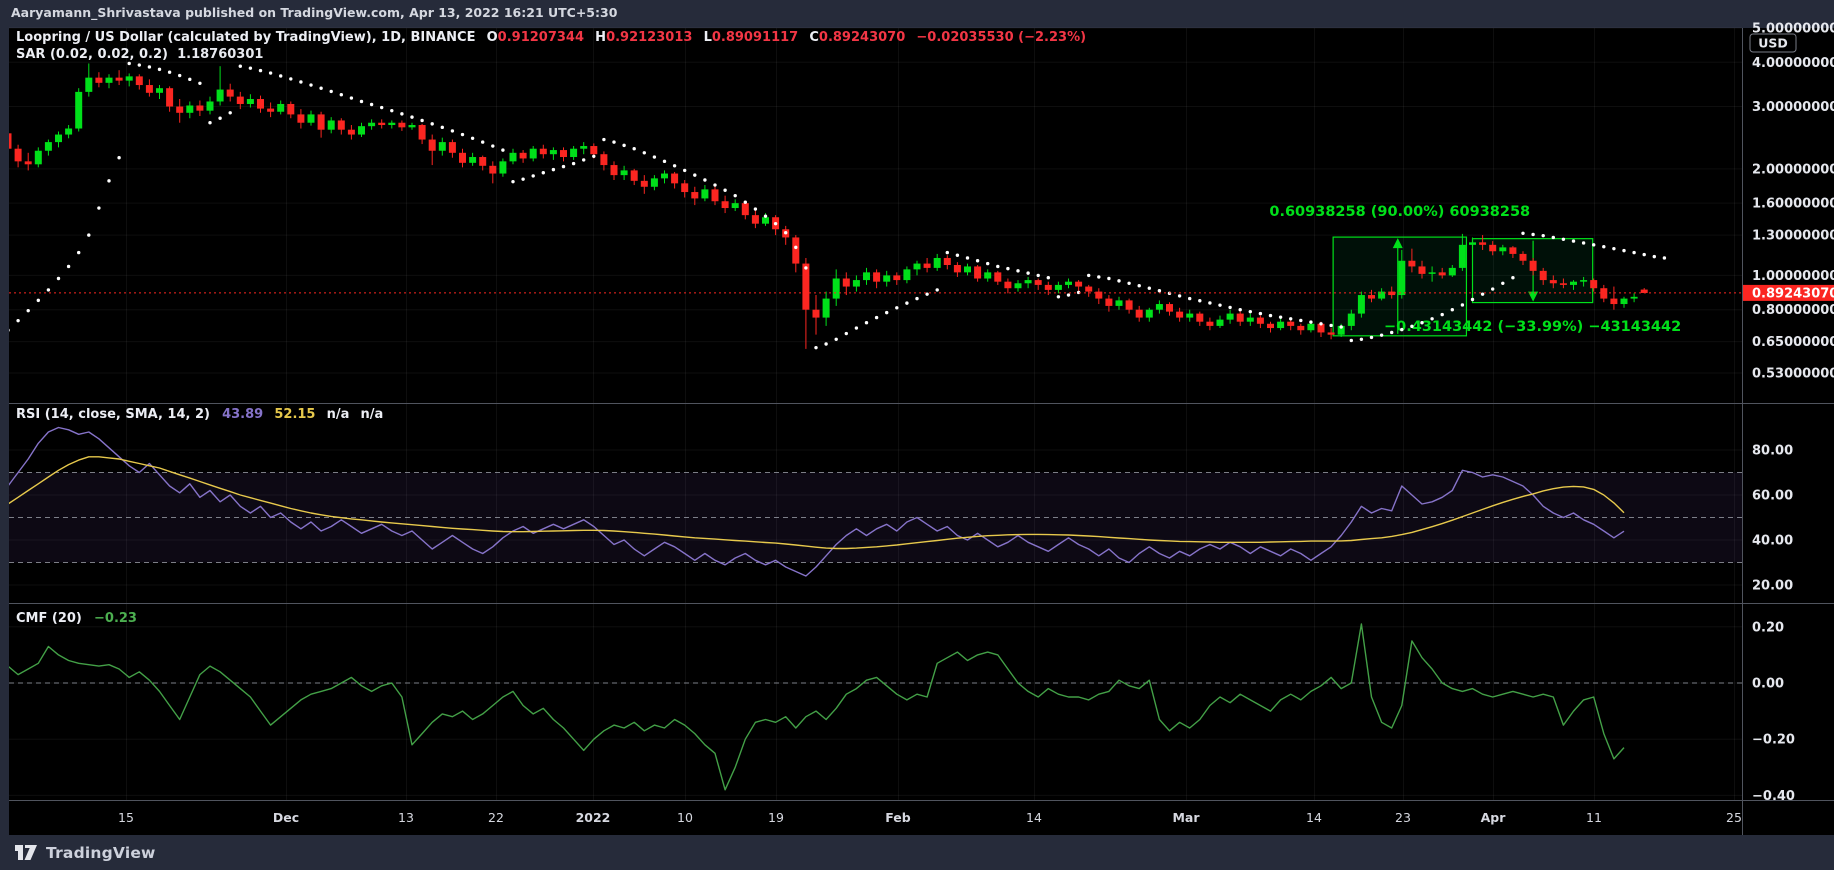 This screenshot has width=1834, height=870. I want to click on footer-bar: TradingView, so click(917, 852).